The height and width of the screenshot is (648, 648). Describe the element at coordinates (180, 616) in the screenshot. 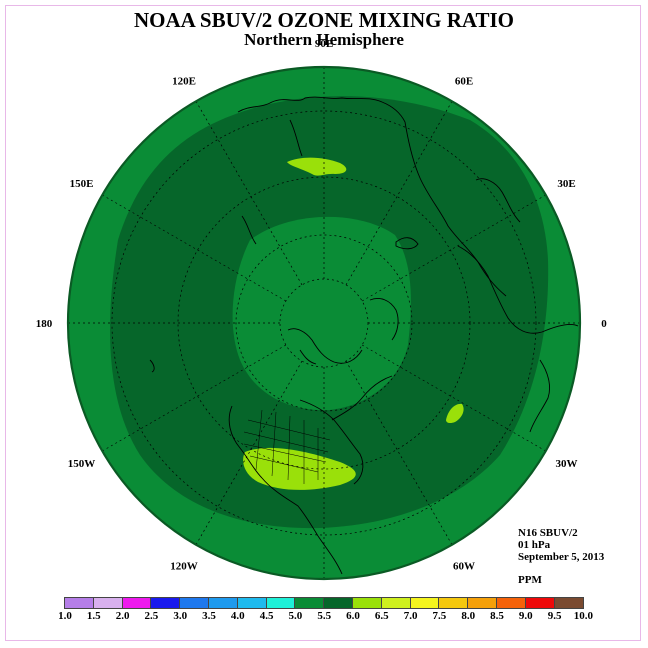

I see `colorbar-tick-label: 3.0` at that location.